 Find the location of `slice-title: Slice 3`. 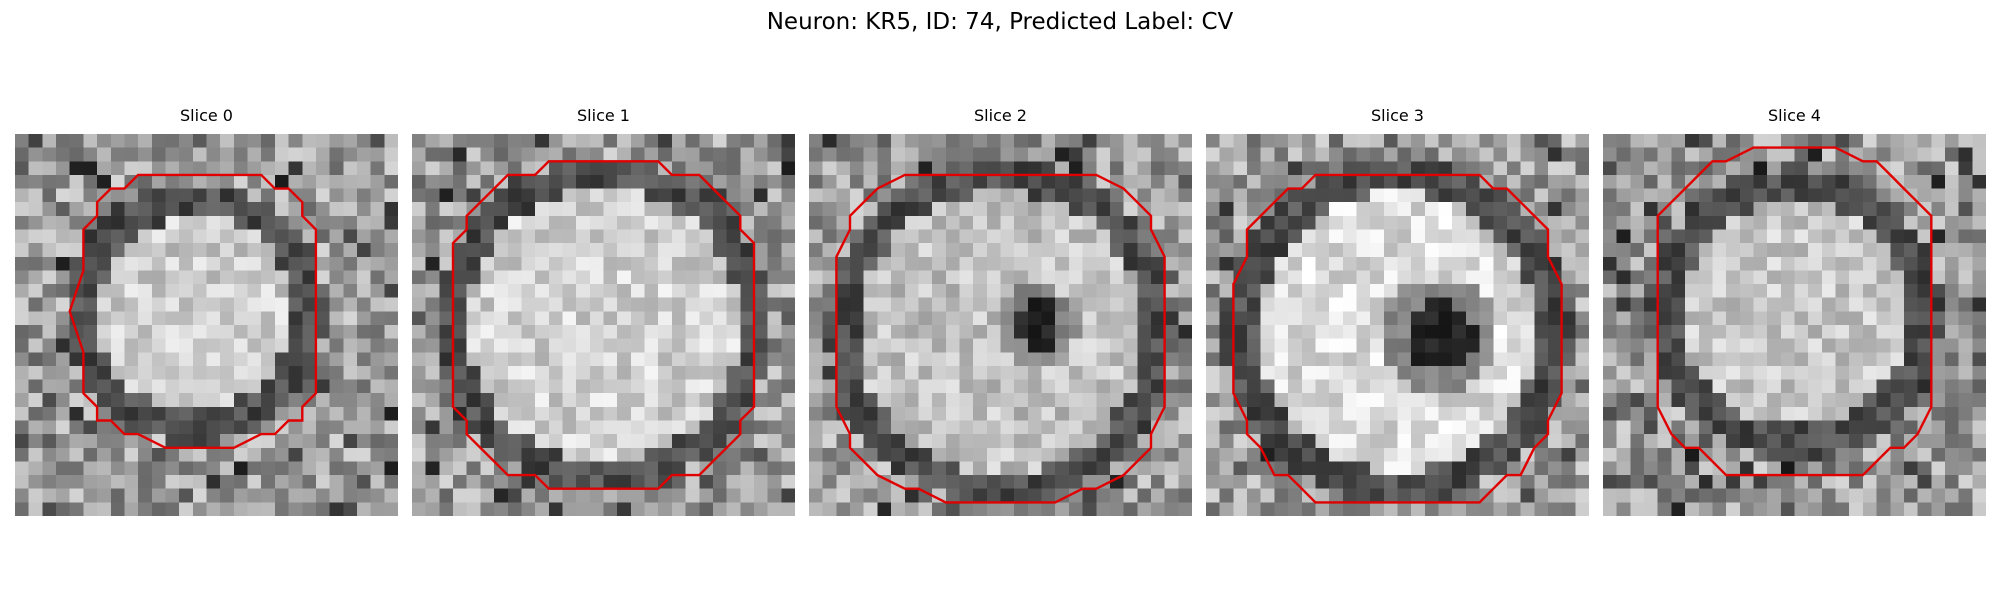

slice-title: Slice 3 is located at coordinates (1397, 115).